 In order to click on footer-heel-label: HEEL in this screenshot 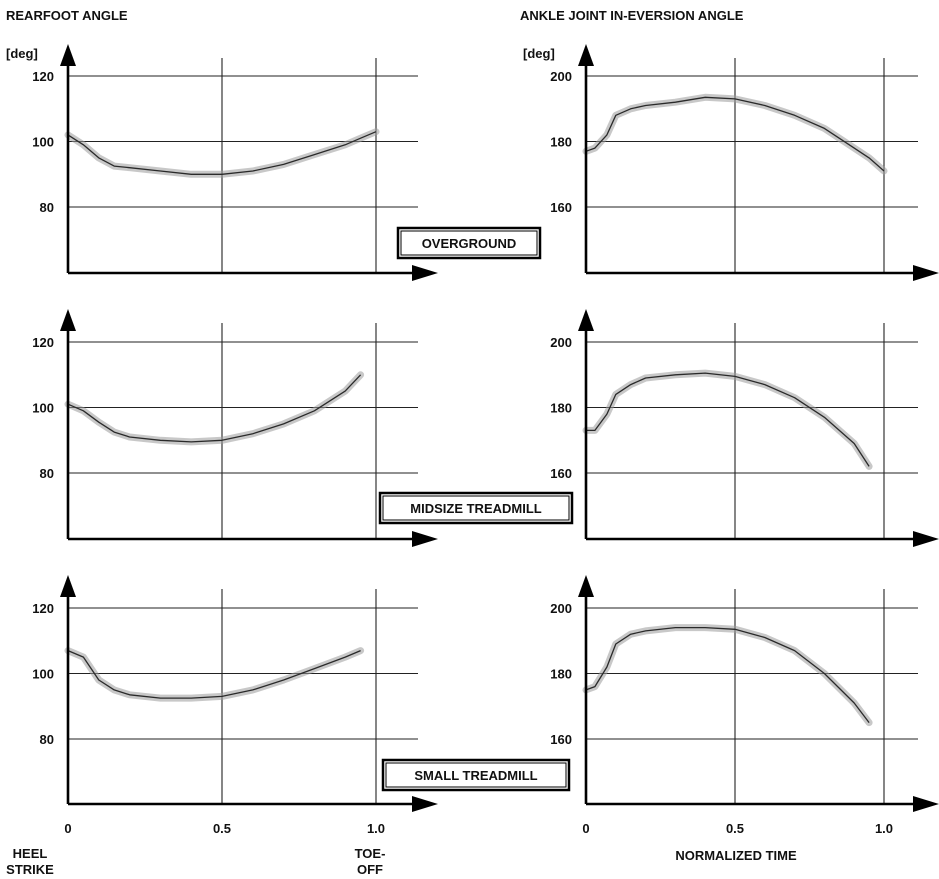, I will do `click(30, 853)`.